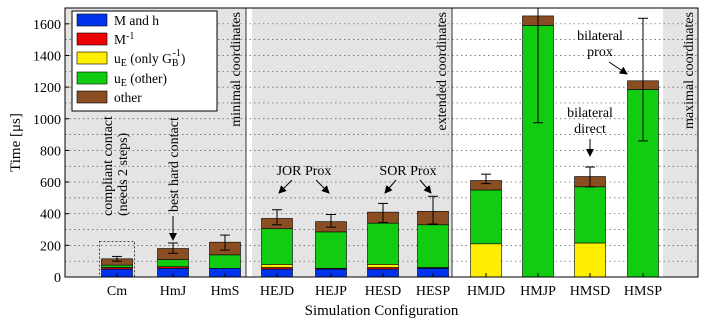 The image size is (705, 320). I want to click on group-label-1: extended coordinates, so click(442, 71).